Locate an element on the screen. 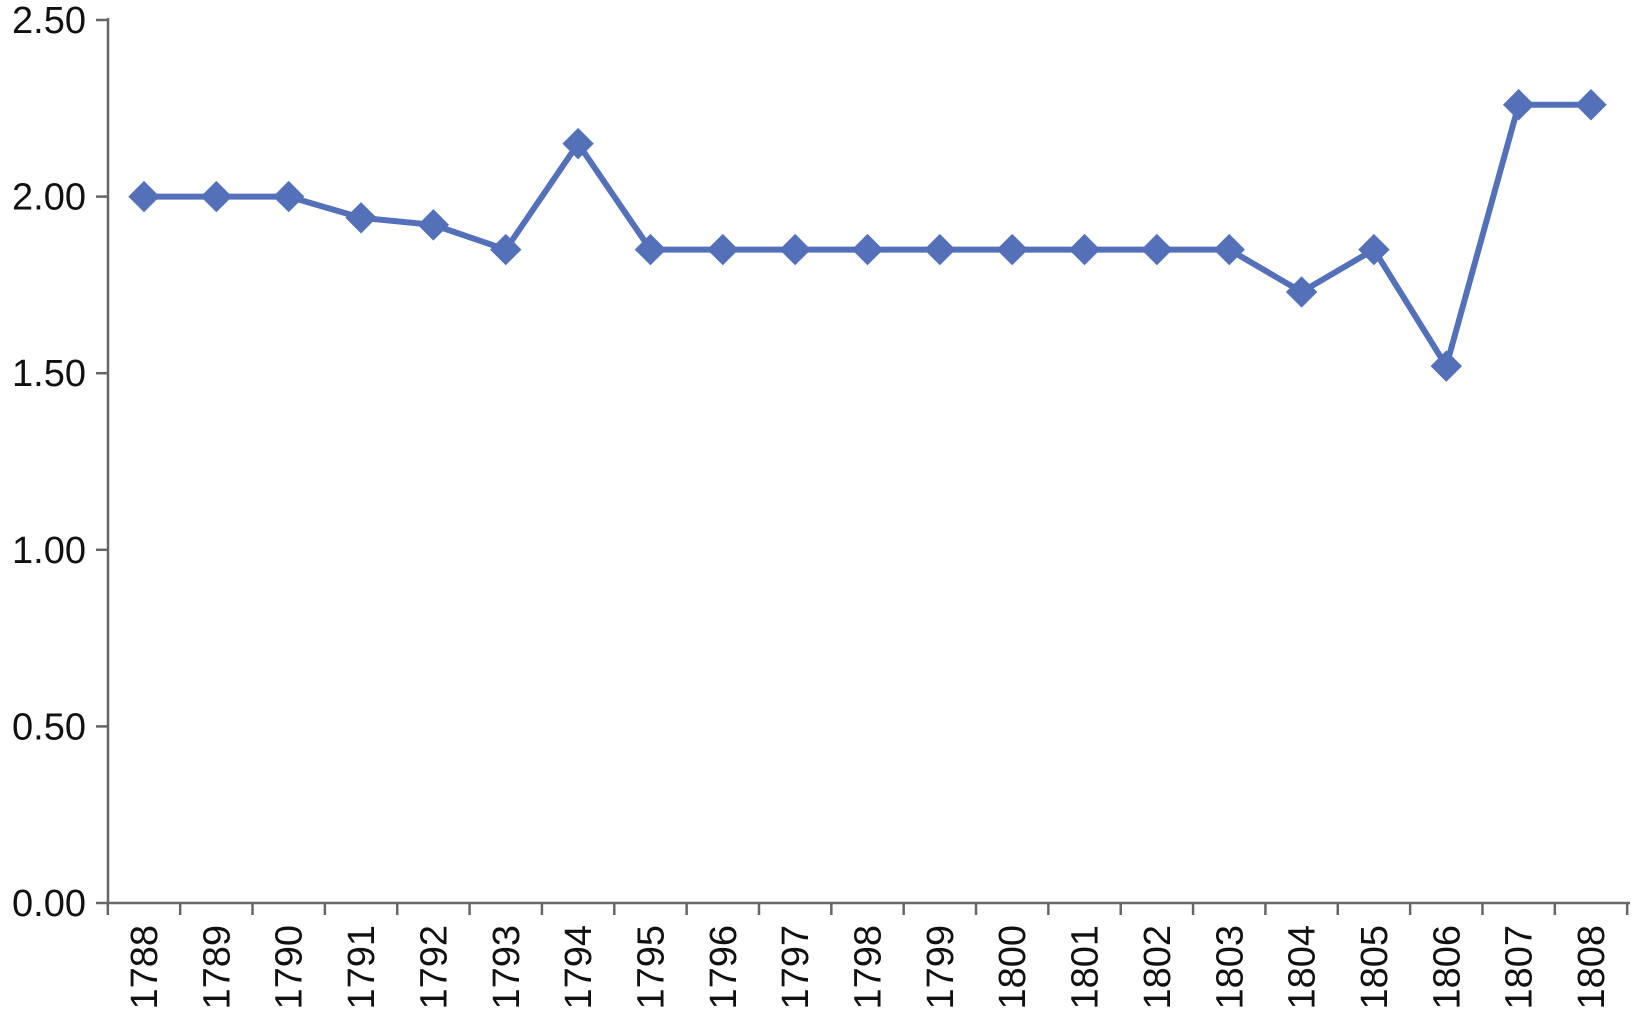  x-tick-label: 1793 is located at coordinates (507, 967).